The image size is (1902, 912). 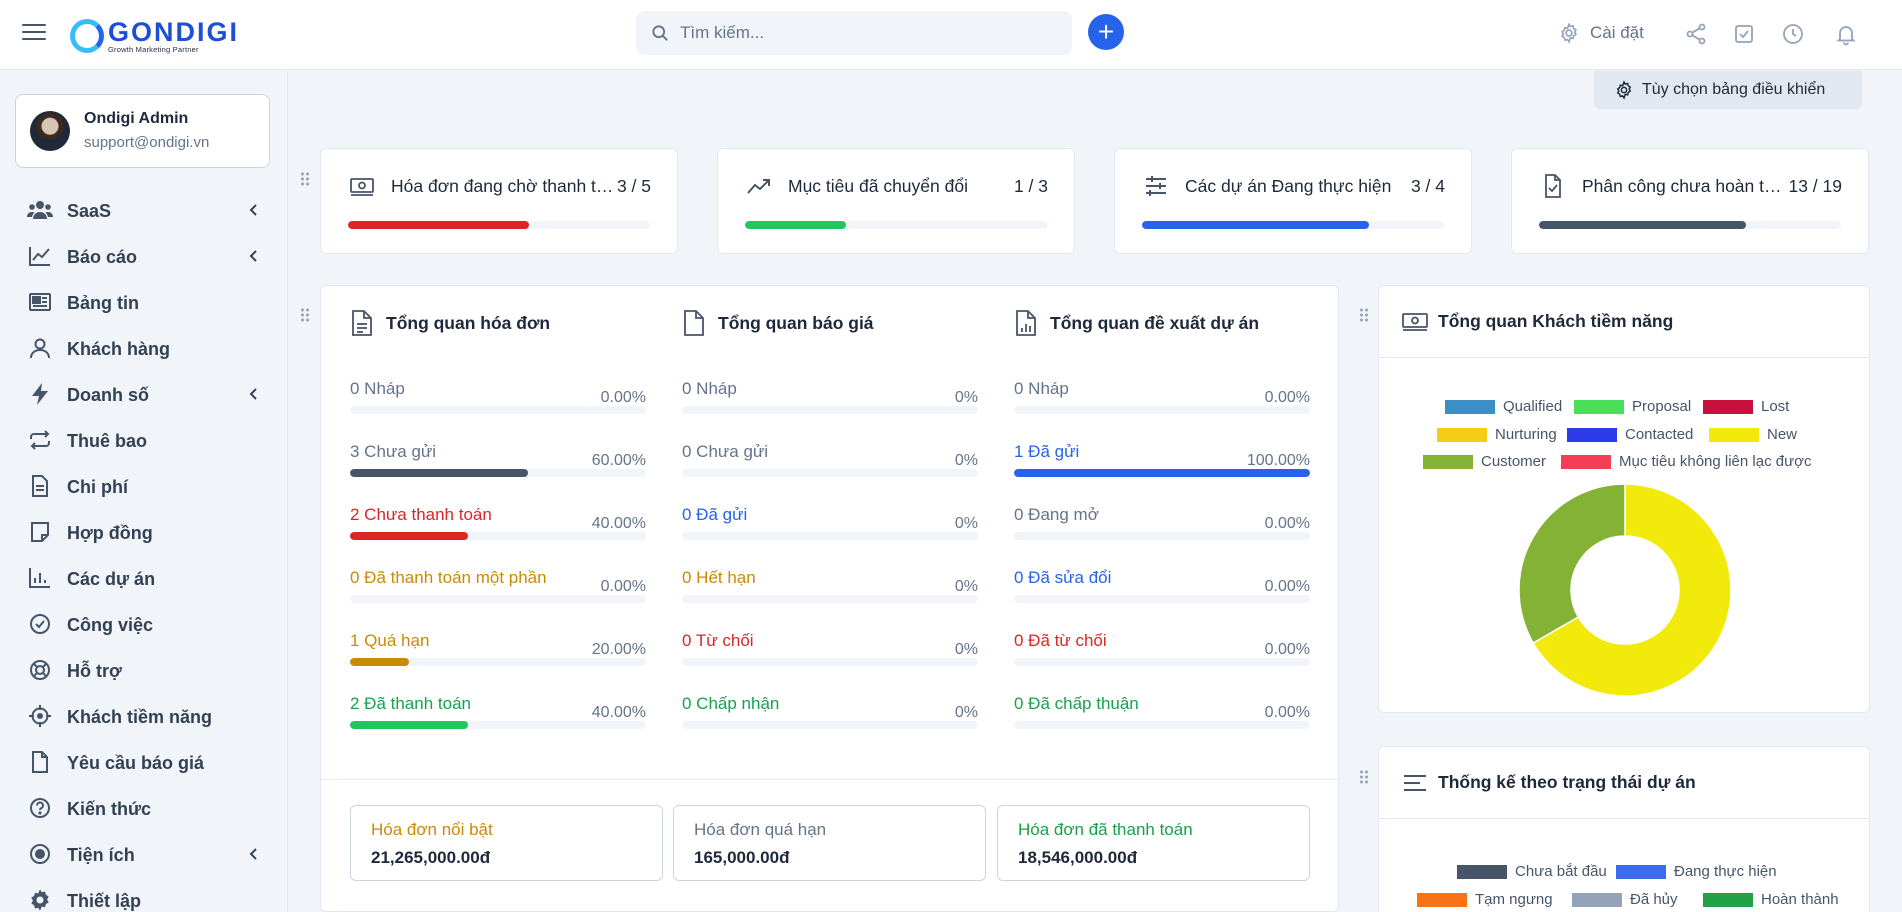 I want to click on legend-item: Chưa bắt đầu, so click(x=1532, y=871).